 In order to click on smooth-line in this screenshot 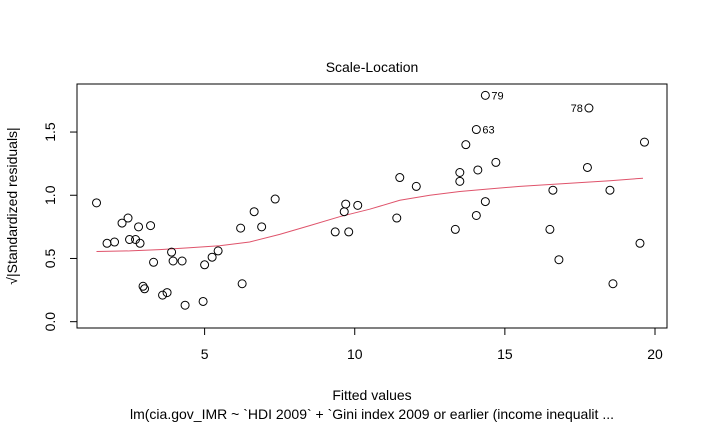, I will do `click(370, 214)`.